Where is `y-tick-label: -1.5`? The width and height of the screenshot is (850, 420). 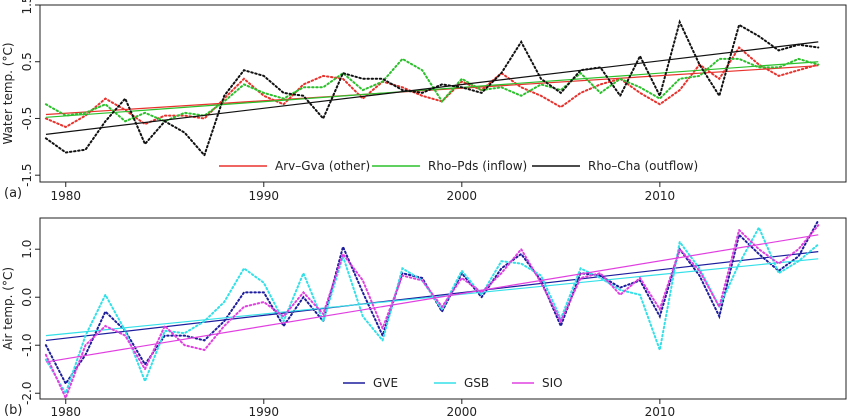 y-tick-label: -1.5 is located at coordinates (27, 174).